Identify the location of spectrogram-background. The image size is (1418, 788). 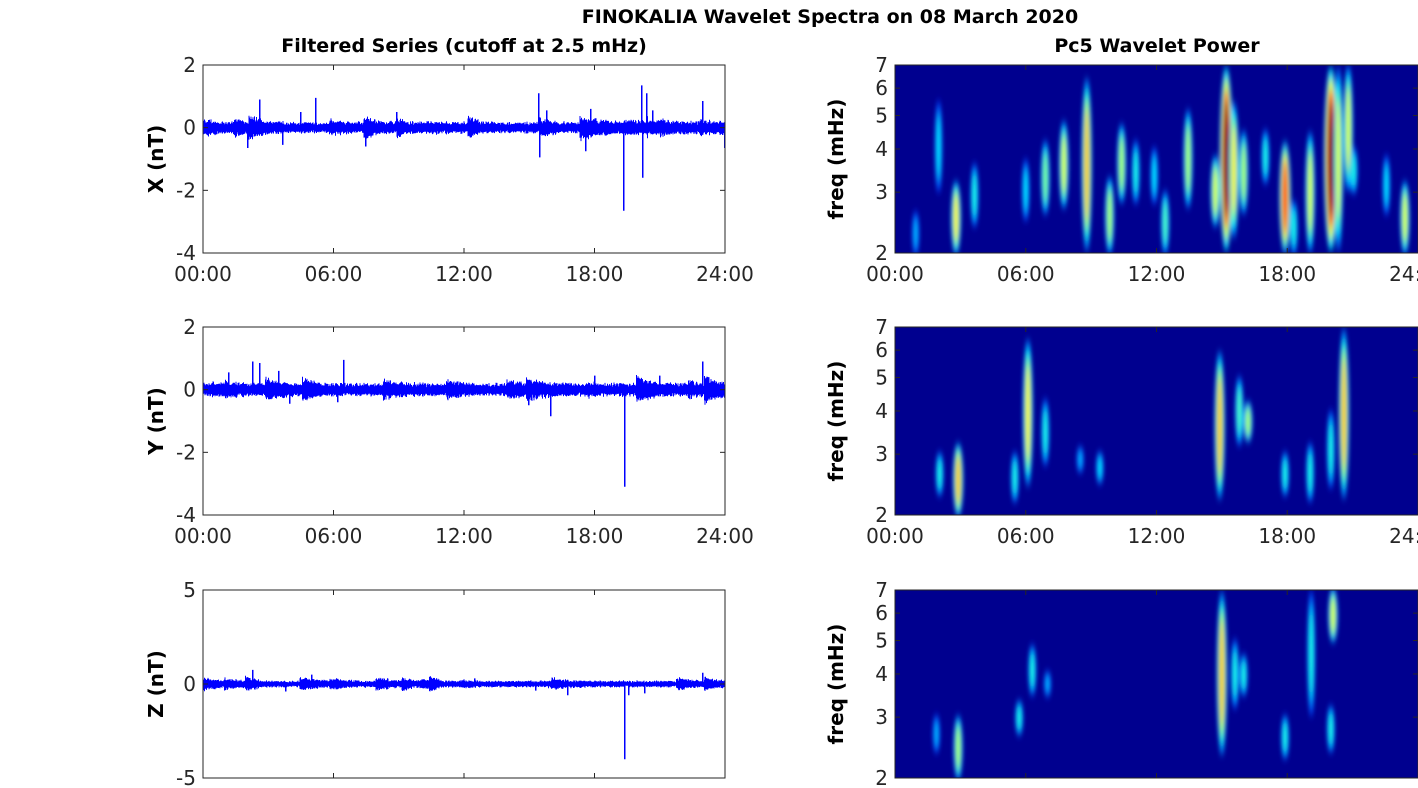
(1156, 684).